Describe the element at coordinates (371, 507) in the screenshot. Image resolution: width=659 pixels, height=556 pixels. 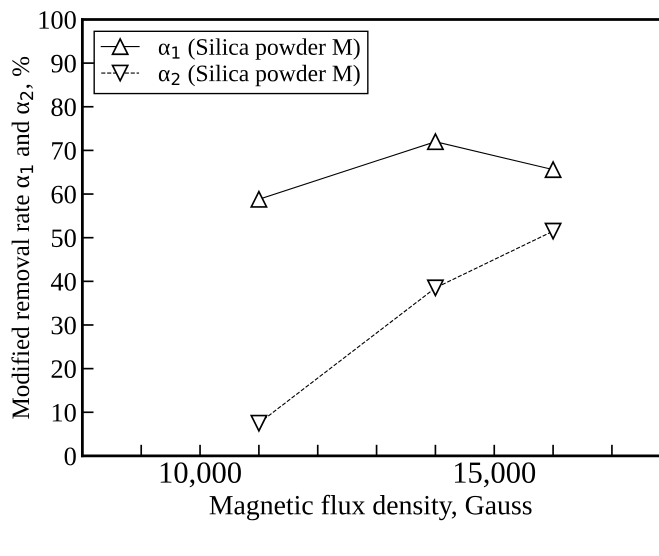
I see `x-axis-title: Magnetic flux density, Gauss` at that location.